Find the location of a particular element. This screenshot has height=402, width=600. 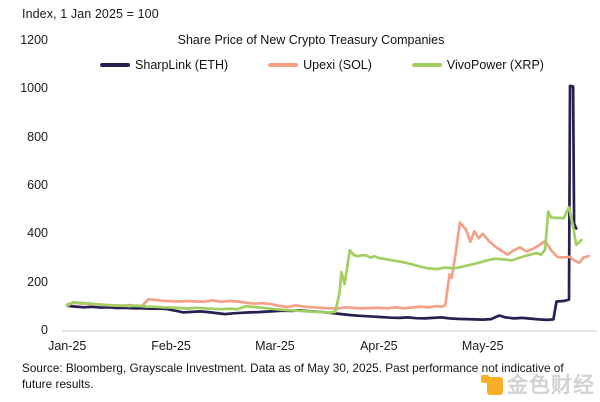

watermark-text: 金色财经 is located at coordinates (551, 385).